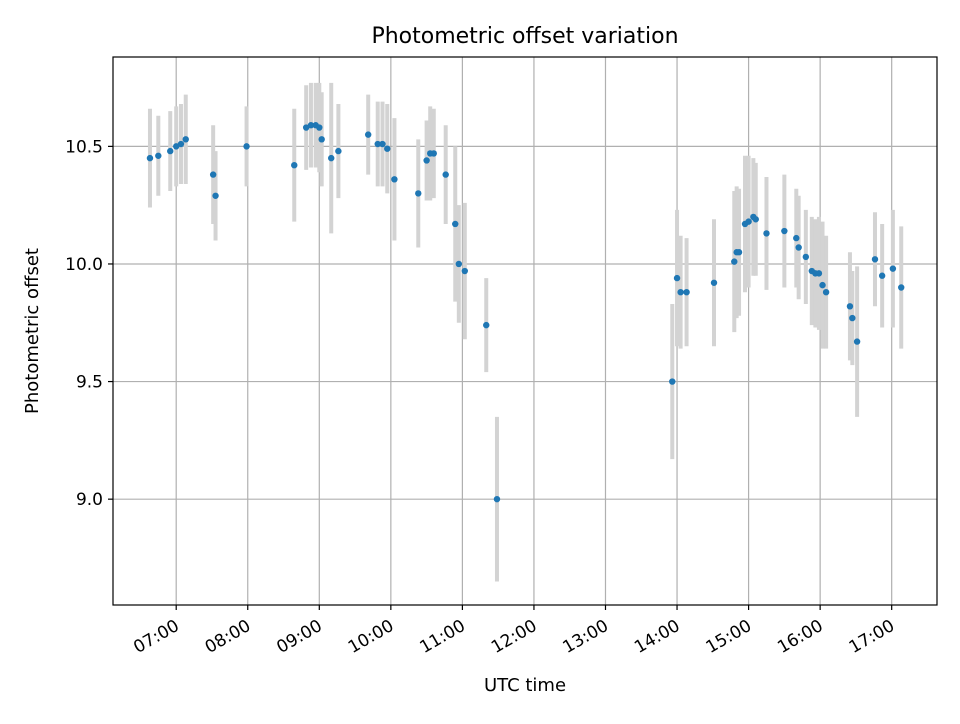 The height and width of the screenshot is (724, 960). Describe the element at coordinates (89, 500) in the screenshot. I see `y-tick-label: 9.0` at that location.